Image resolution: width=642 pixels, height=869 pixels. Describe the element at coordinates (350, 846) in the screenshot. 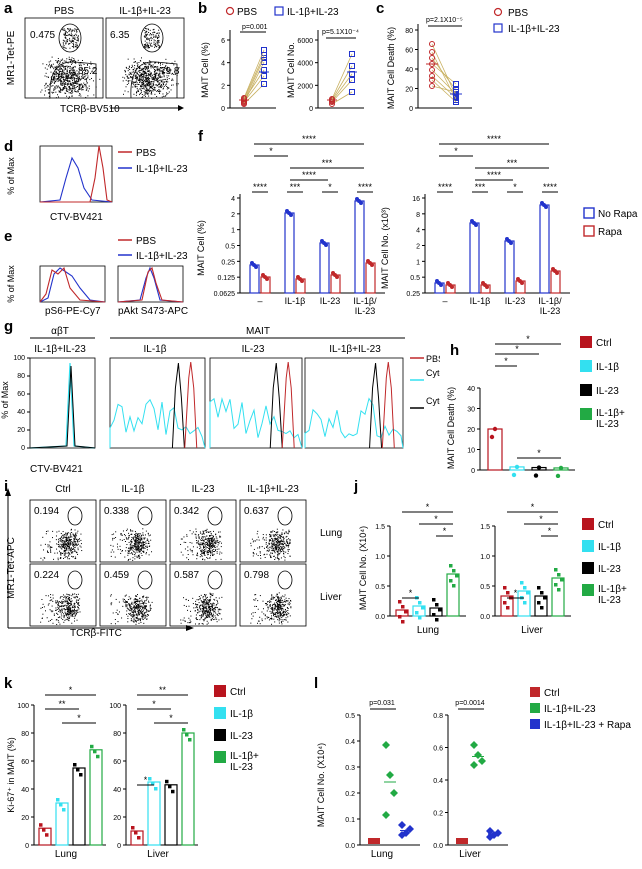

I see `tick-label: 0.0` at that location.